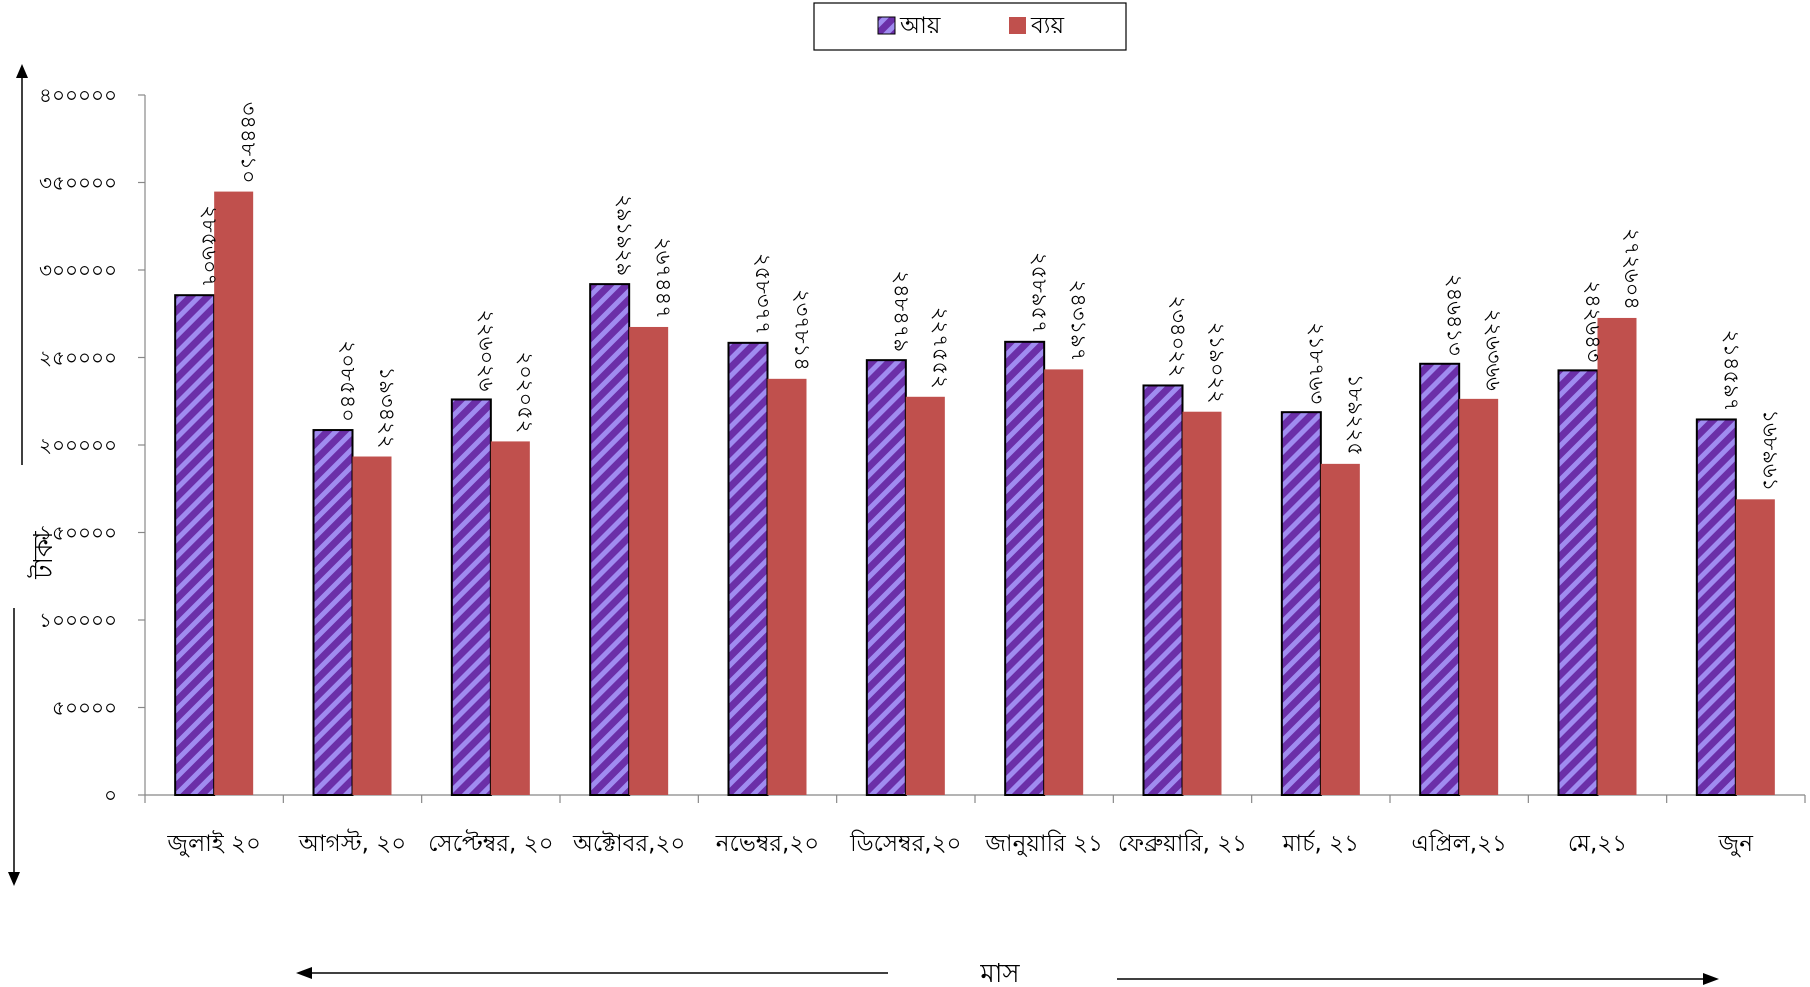 The image size is (1810, 987). What do you see at coordinates (14, 879) in the screenshot?
I see `y-axis-arrowhead-down` at bounding box center [14, 879].